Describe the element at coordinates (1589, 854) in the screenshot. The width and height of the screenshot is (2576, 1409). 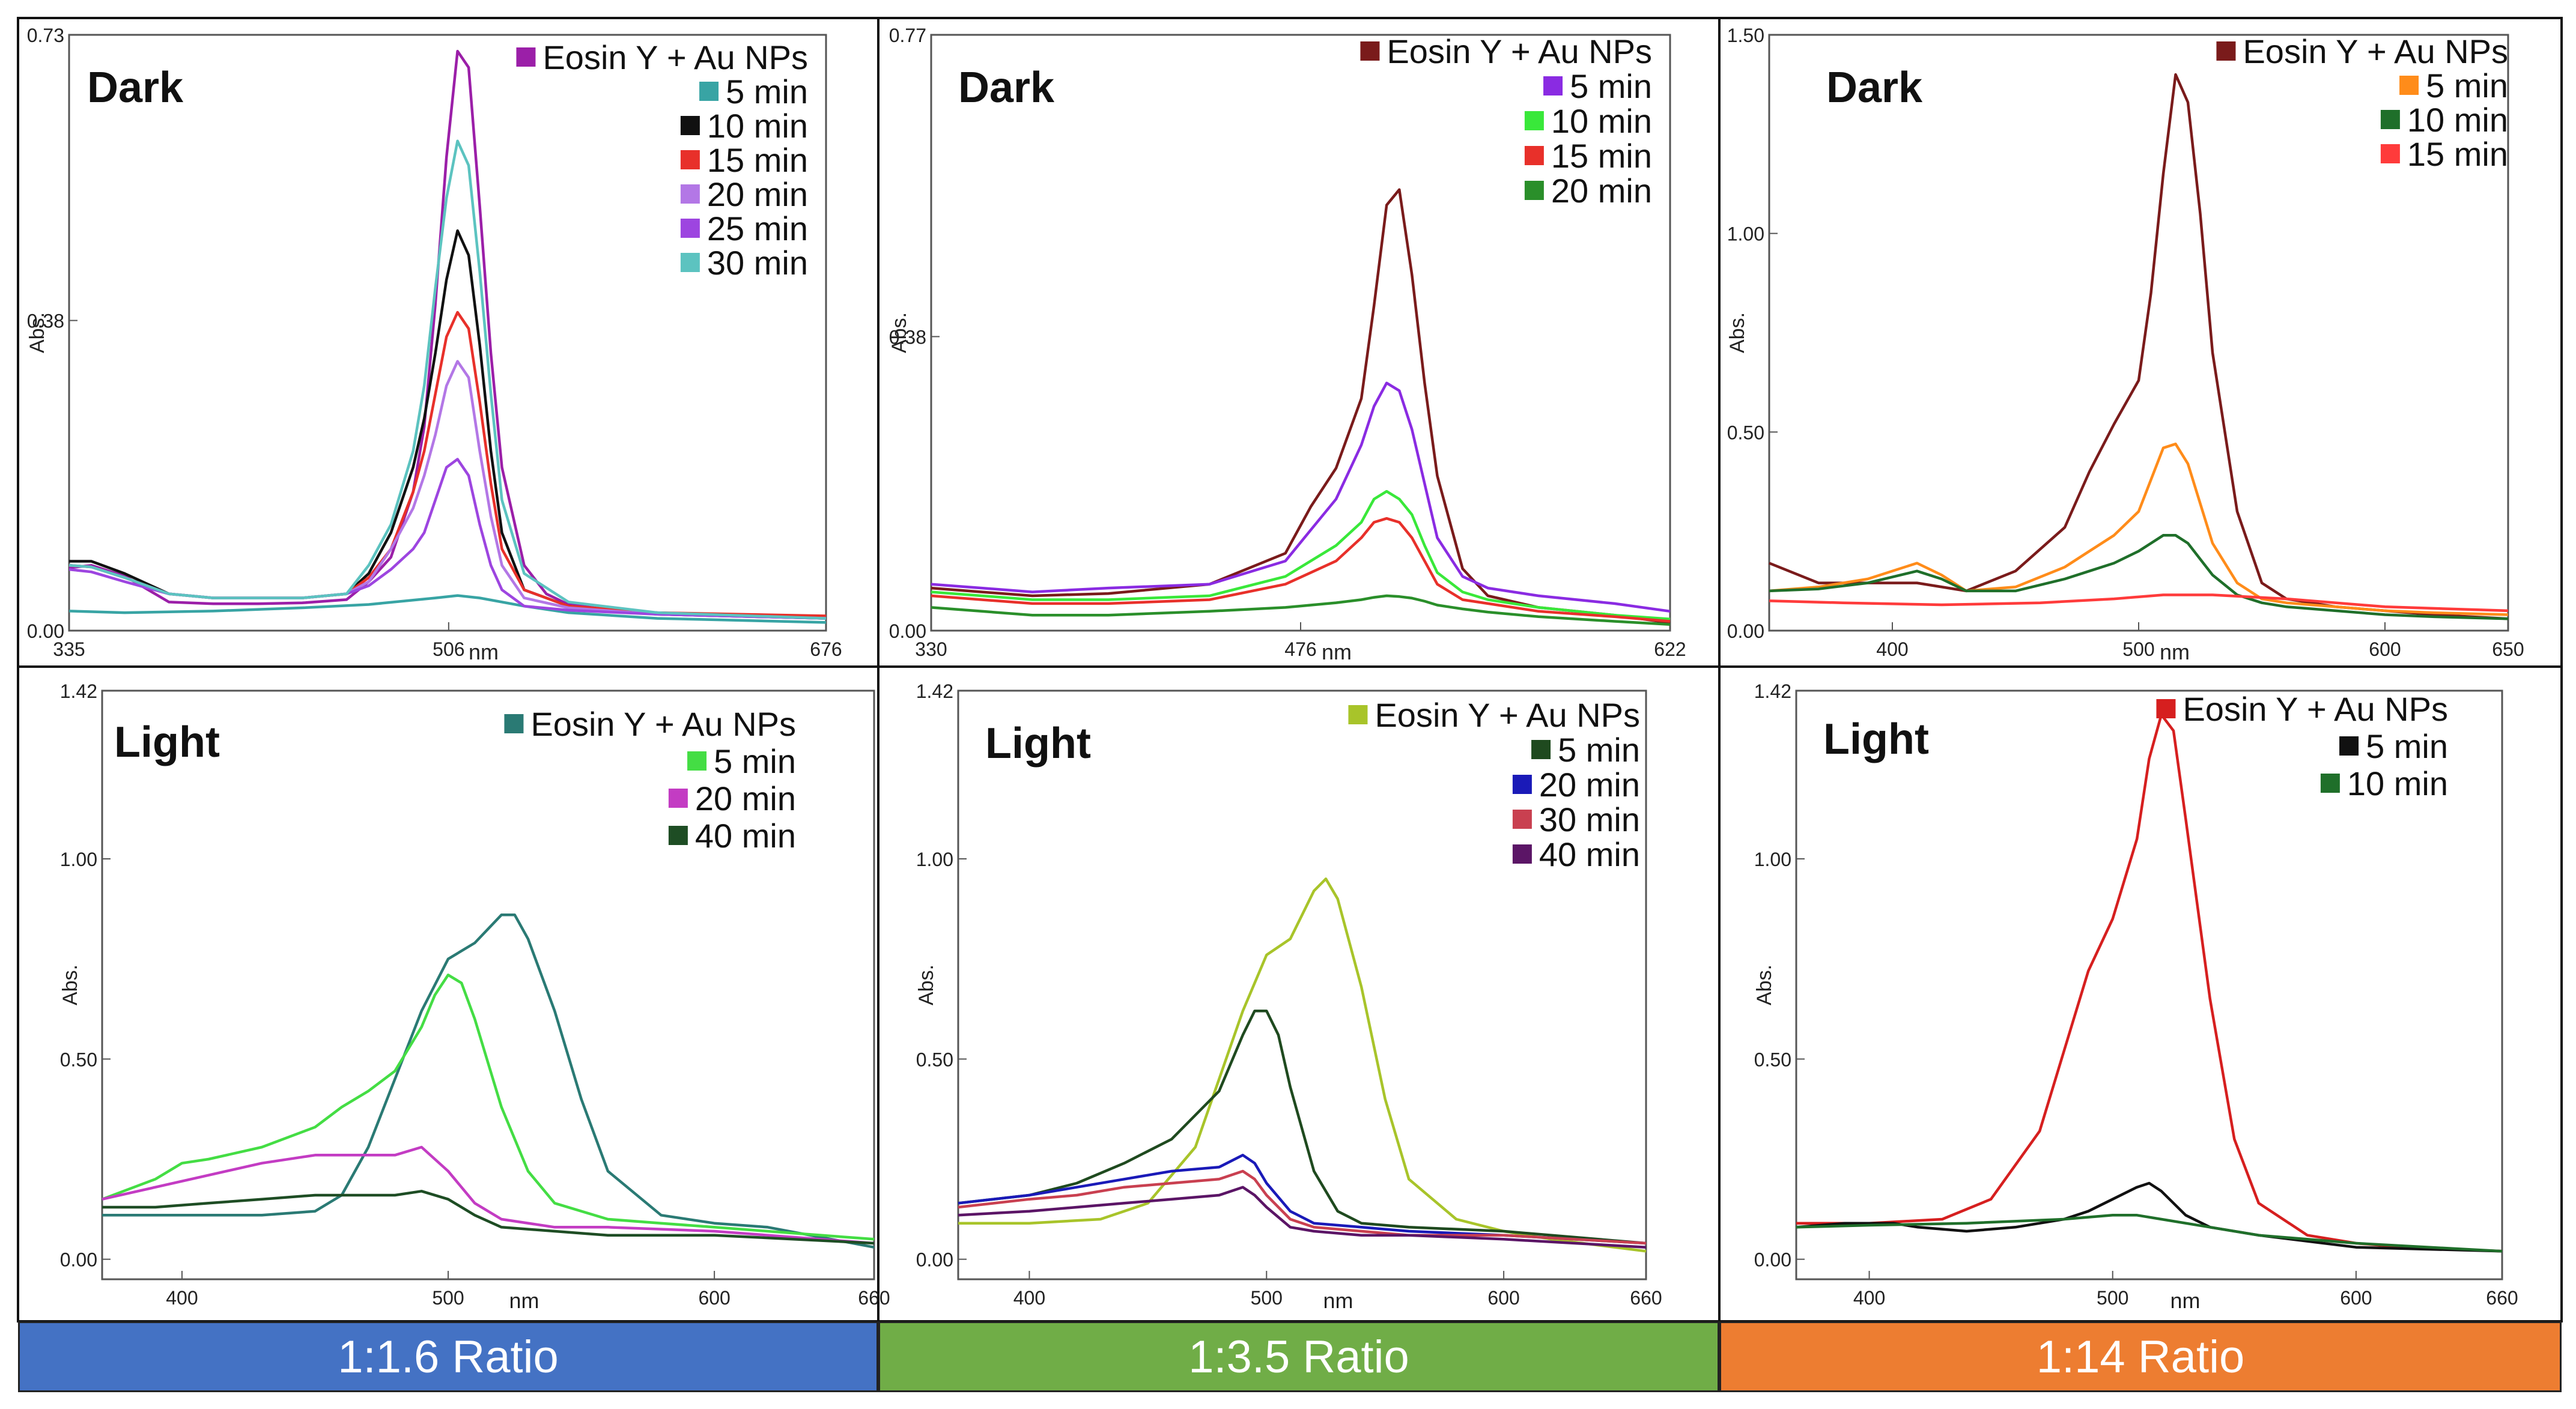
I see `legend-label: 40 min` at that location.